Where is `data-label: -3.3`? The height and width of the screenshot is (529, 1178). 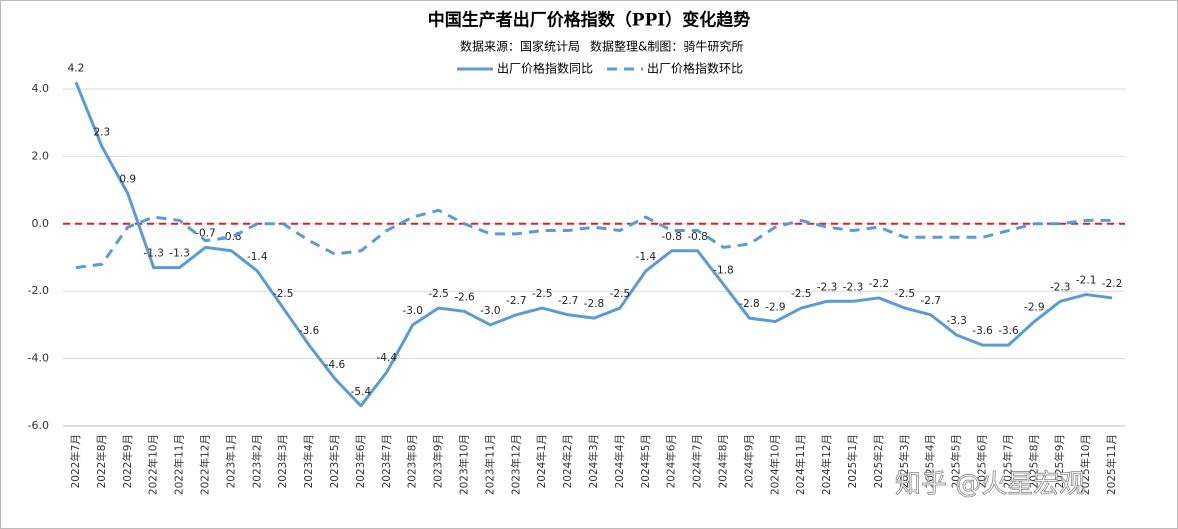
data-label: -3.3 is located at coordinates (956, 321).